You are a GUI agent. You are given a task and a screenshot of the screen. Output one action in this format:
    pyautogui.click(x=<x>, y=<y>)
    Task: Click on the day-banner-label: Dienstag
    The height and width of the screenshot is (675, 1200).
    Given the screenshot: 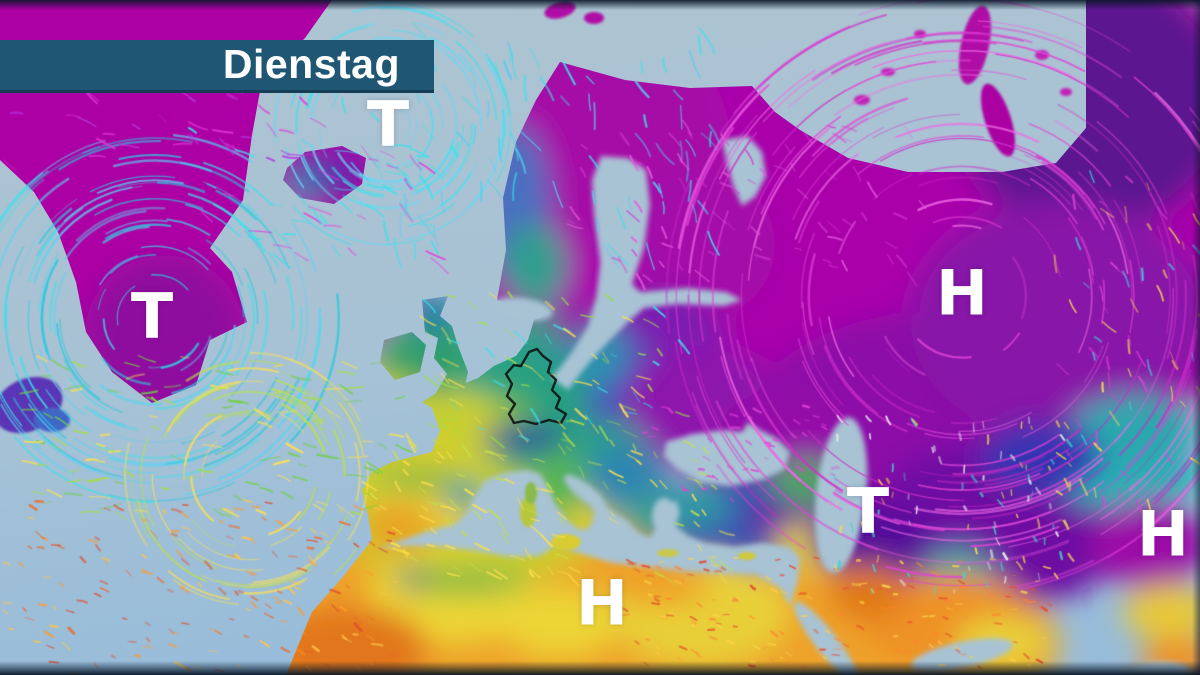 What is the action you would take?
    pyautogui.click(x=311, y=63)
    